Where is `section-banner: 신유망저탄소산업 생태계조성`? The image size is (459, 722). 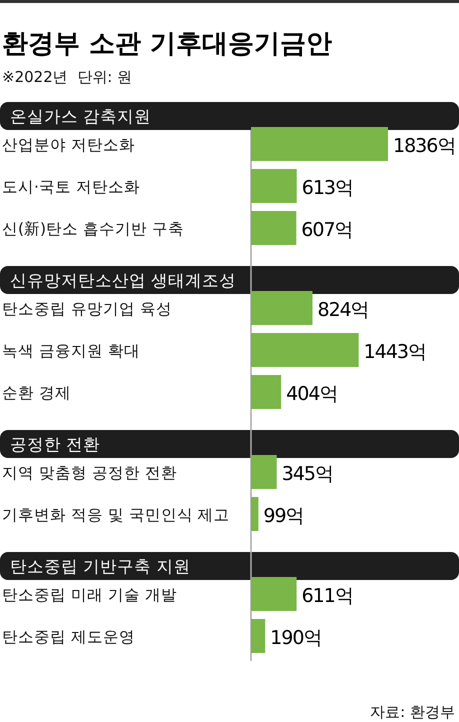
section-banner: 신유망저탄소산업 생태계조성 is located at coordinates (229, 280).